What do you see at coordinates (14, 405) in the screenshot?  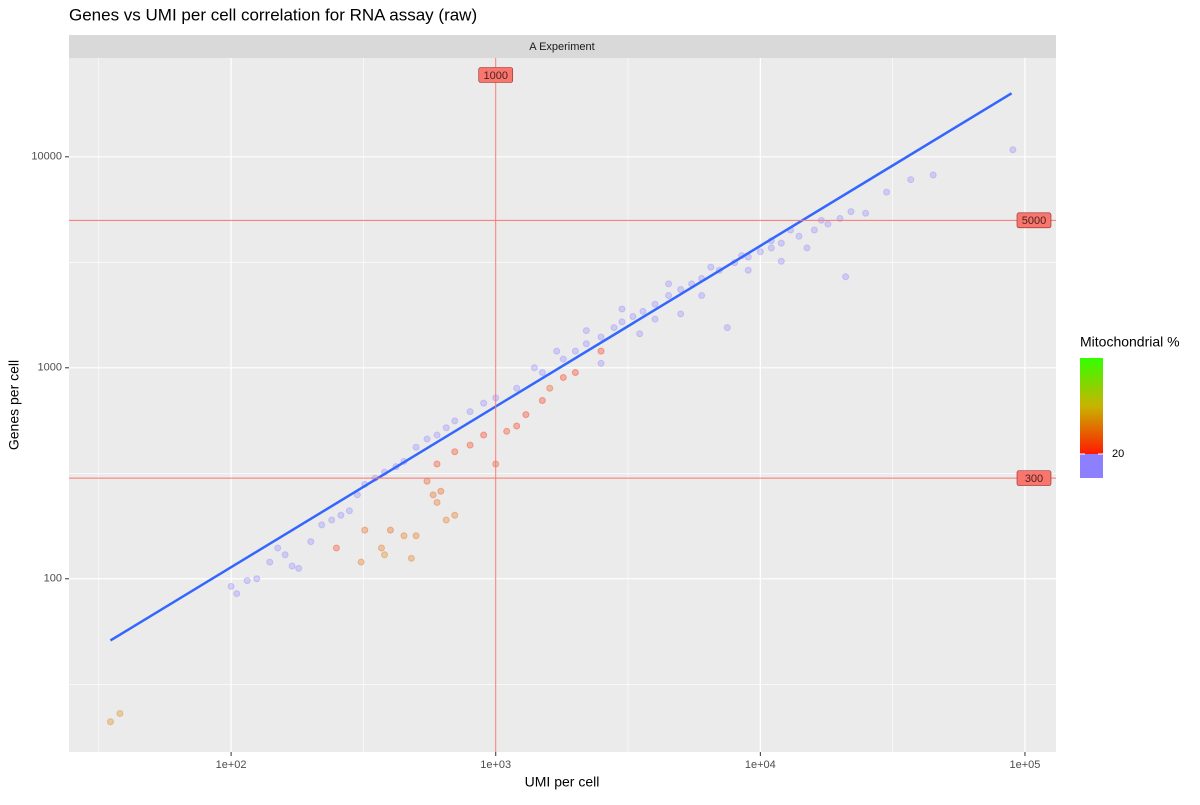 I see `y-axis-title: Genes per cell` at bounding box center [14, 405].